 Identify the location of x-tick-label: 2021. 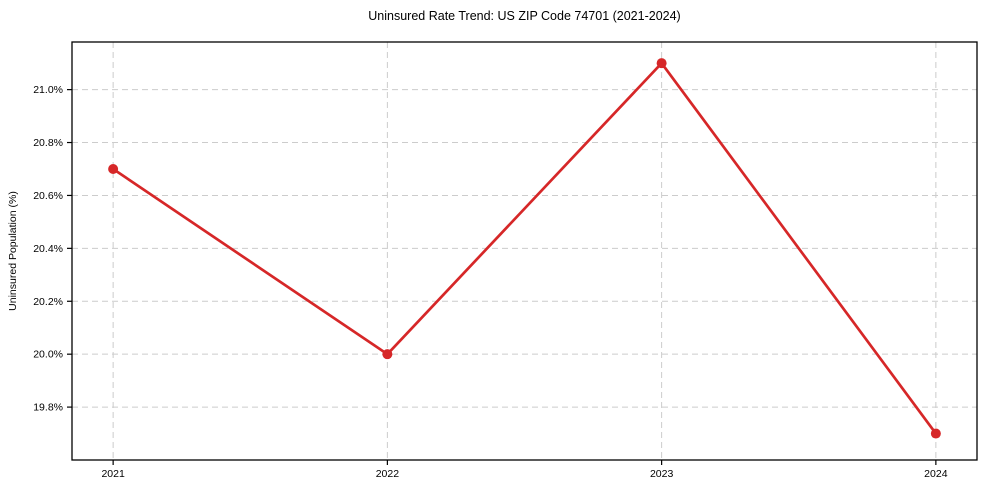
(113, 474).